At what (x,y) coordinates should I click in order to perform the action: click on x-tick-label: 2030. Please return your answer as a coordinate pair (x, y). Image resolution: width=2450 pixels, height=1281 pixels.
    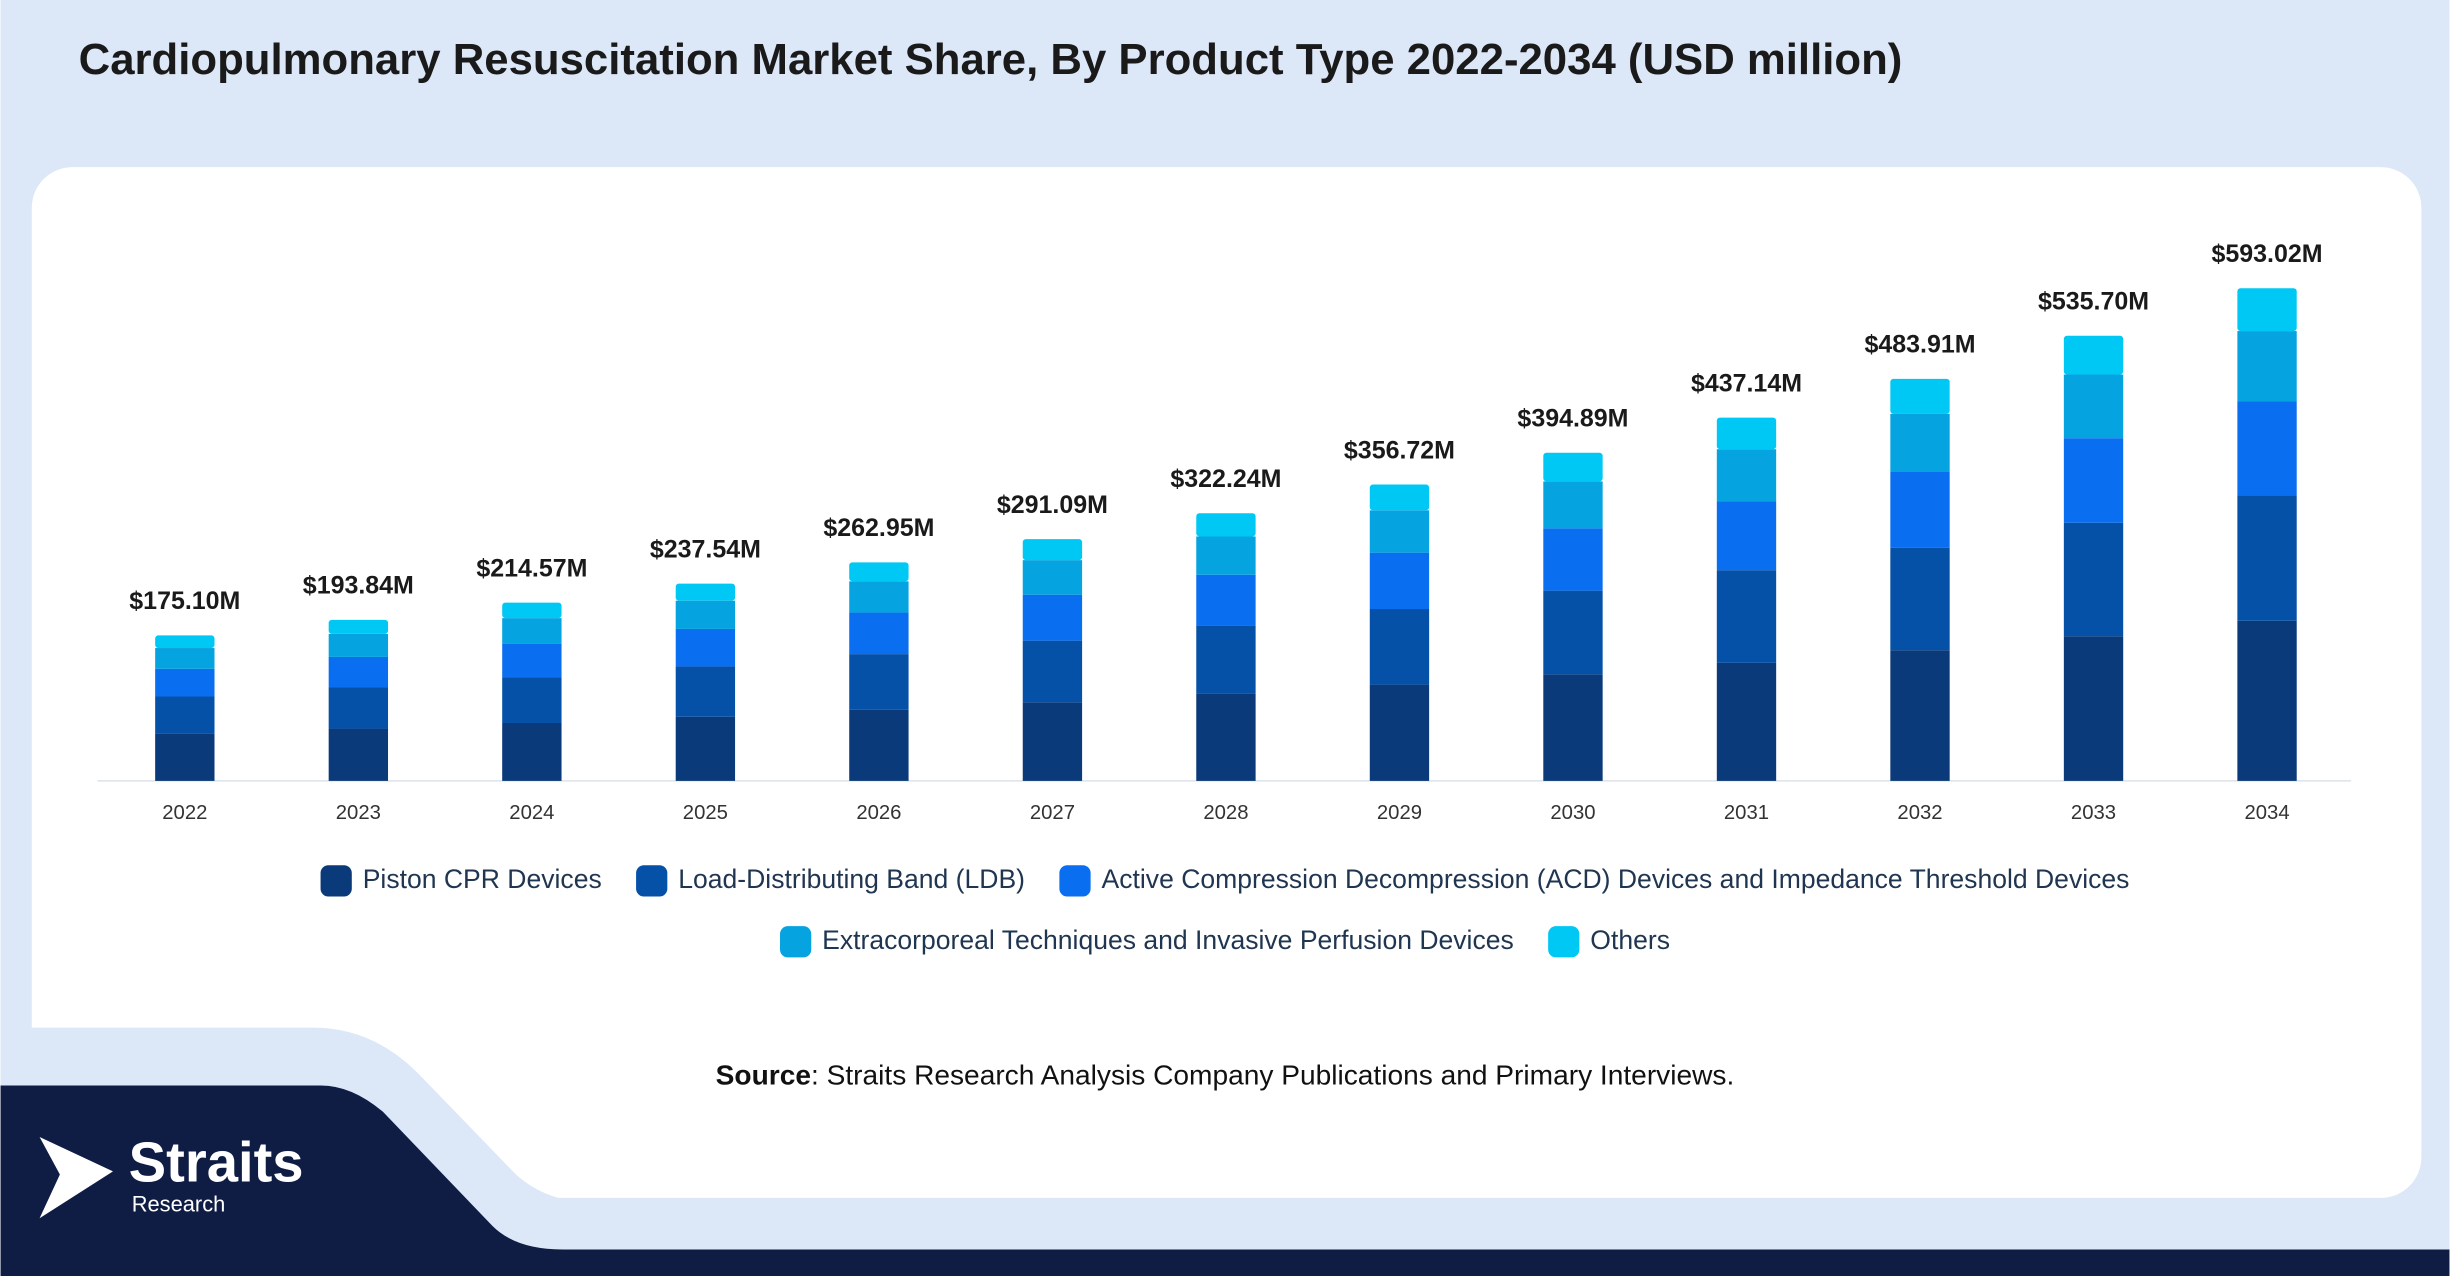
    Looking at the image, I should click on (1572, 813).